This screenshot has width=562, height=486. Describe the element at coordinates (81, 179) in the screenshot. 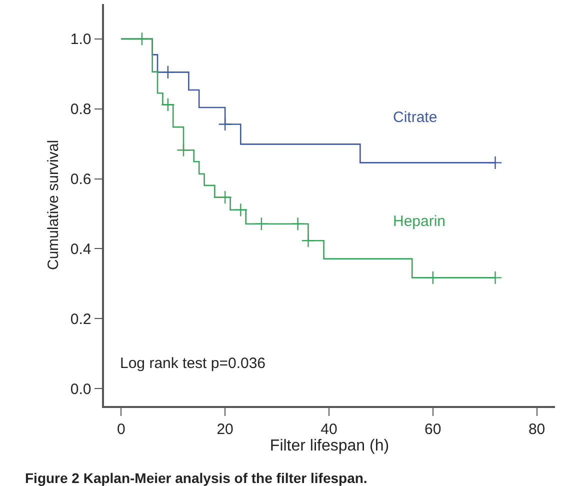

I see `y-tick-label: 0.6` at that location.